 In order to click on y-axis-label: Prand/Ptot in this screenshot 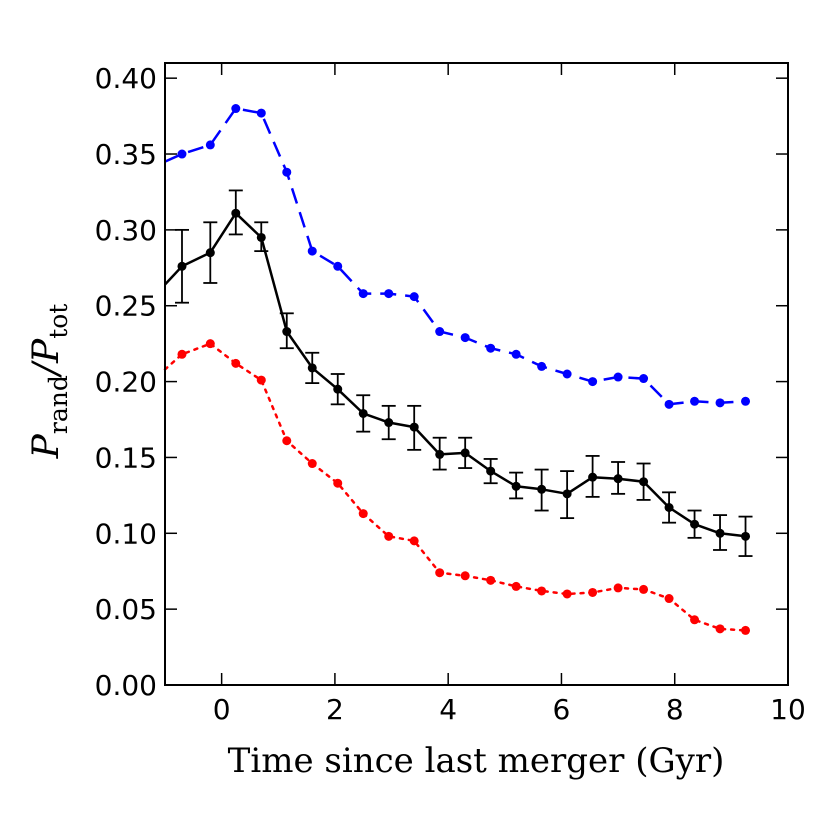, I will do `click(49, 382)`.